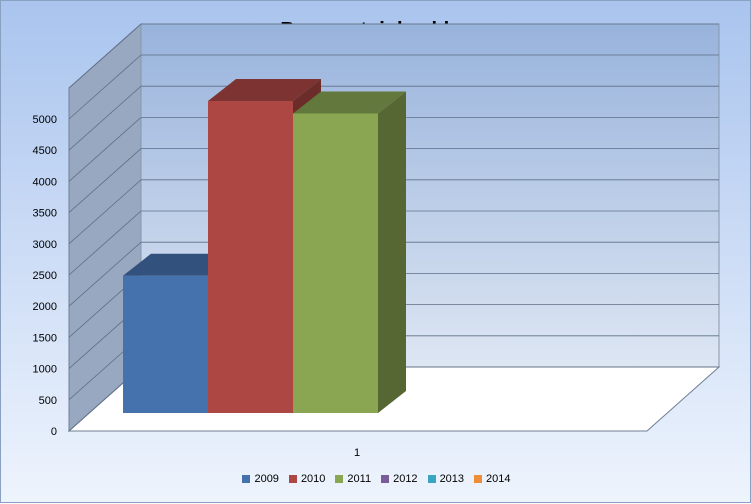 The width and height of the screenshot is (751, 504). I want to click on y-axis: 0 500 1000 1500 2000 2500 3000 3500 4000 4500 5000, so click(45, 276).